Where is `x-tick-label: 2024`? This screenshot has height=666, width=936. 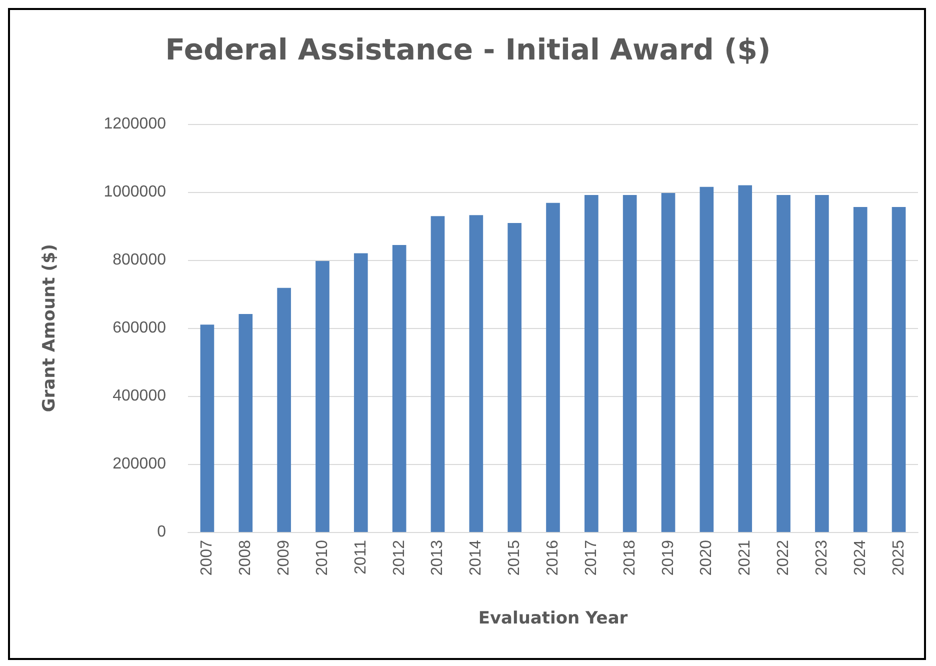
x-tick-label: 2024 is located at coordinates (860, 558).